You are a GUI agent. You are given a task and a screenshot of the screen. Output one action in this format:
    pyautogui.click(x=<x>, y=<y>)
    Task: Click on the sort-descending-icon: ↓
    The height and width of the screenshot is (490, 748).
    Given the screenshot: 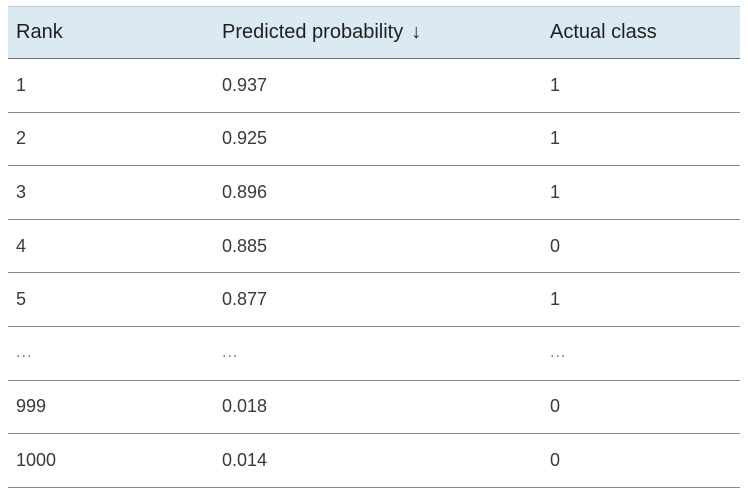 What is the action you would take?
    pyautogui.click(x=416, y=32)
    